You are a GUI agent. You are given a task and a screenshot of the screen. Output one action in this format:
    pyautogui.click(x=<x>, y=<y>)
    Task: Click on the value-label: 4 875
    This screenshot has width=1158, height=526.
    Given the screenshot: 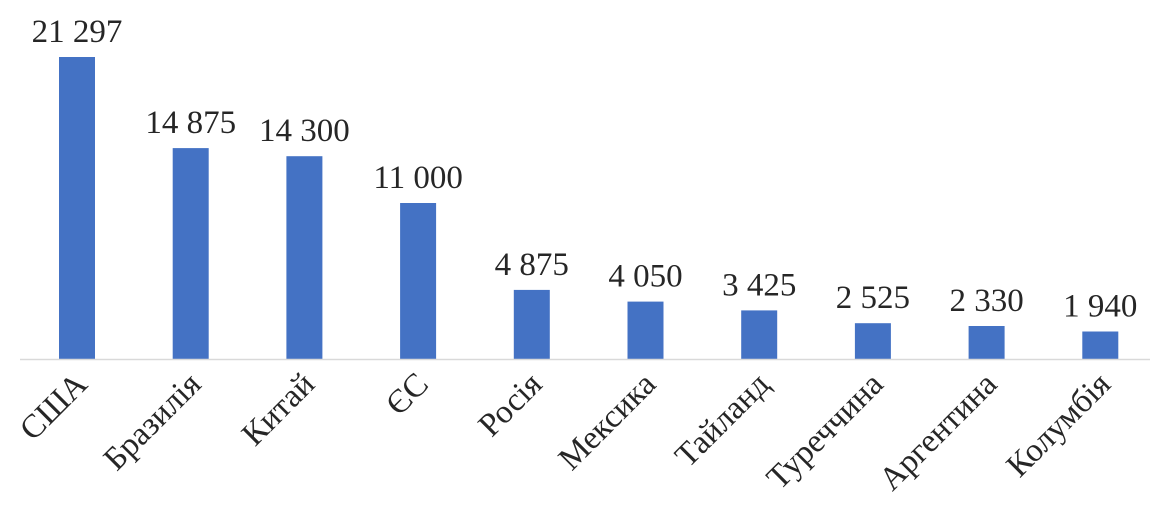 What is the action you would take?
    pyautogui.click(x=532, y=265)
    